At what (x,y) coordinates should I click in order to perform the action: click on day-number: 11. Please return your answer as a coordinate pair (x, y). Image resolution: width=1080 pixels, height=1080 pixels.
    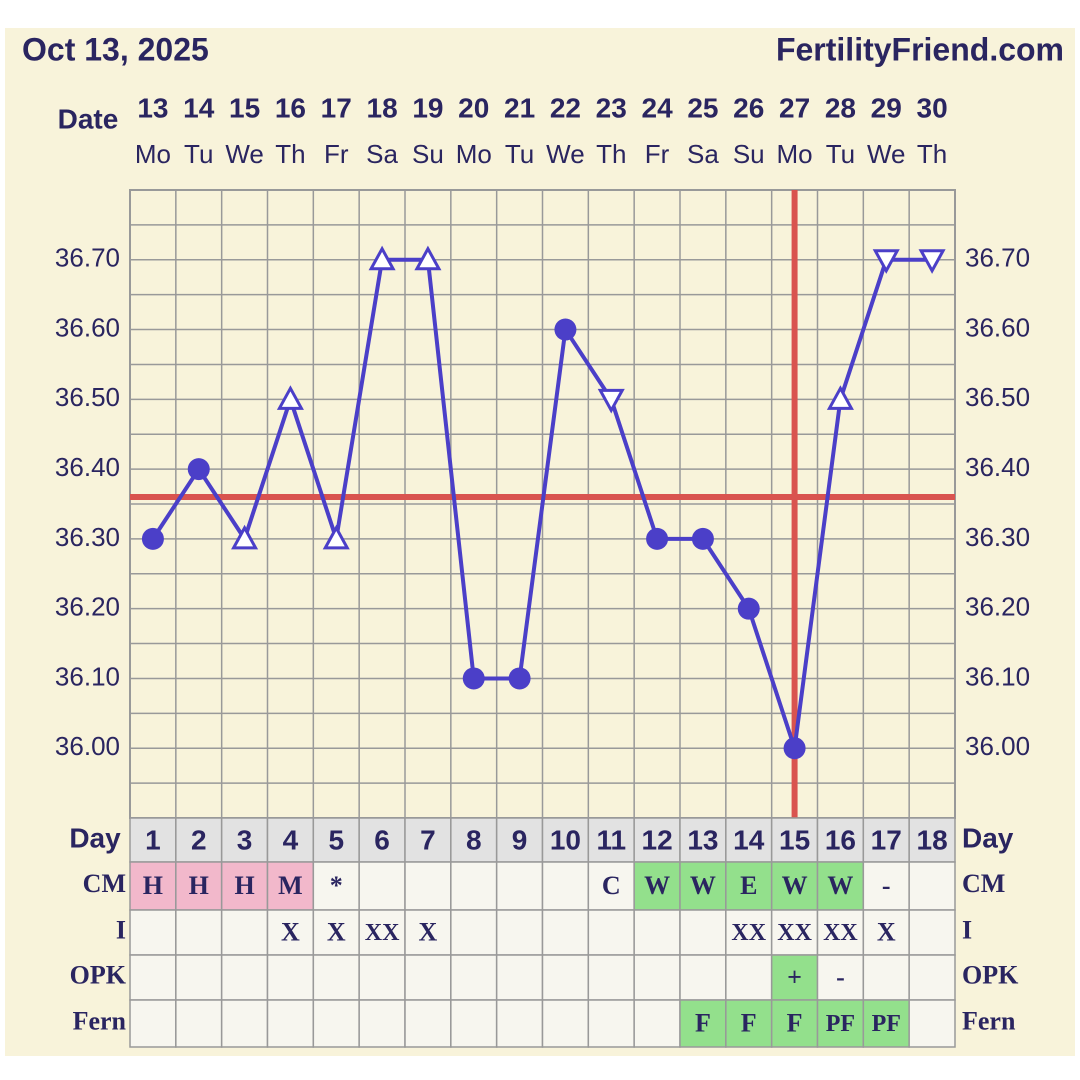
    Looking at the image, I should click on (611, 839).